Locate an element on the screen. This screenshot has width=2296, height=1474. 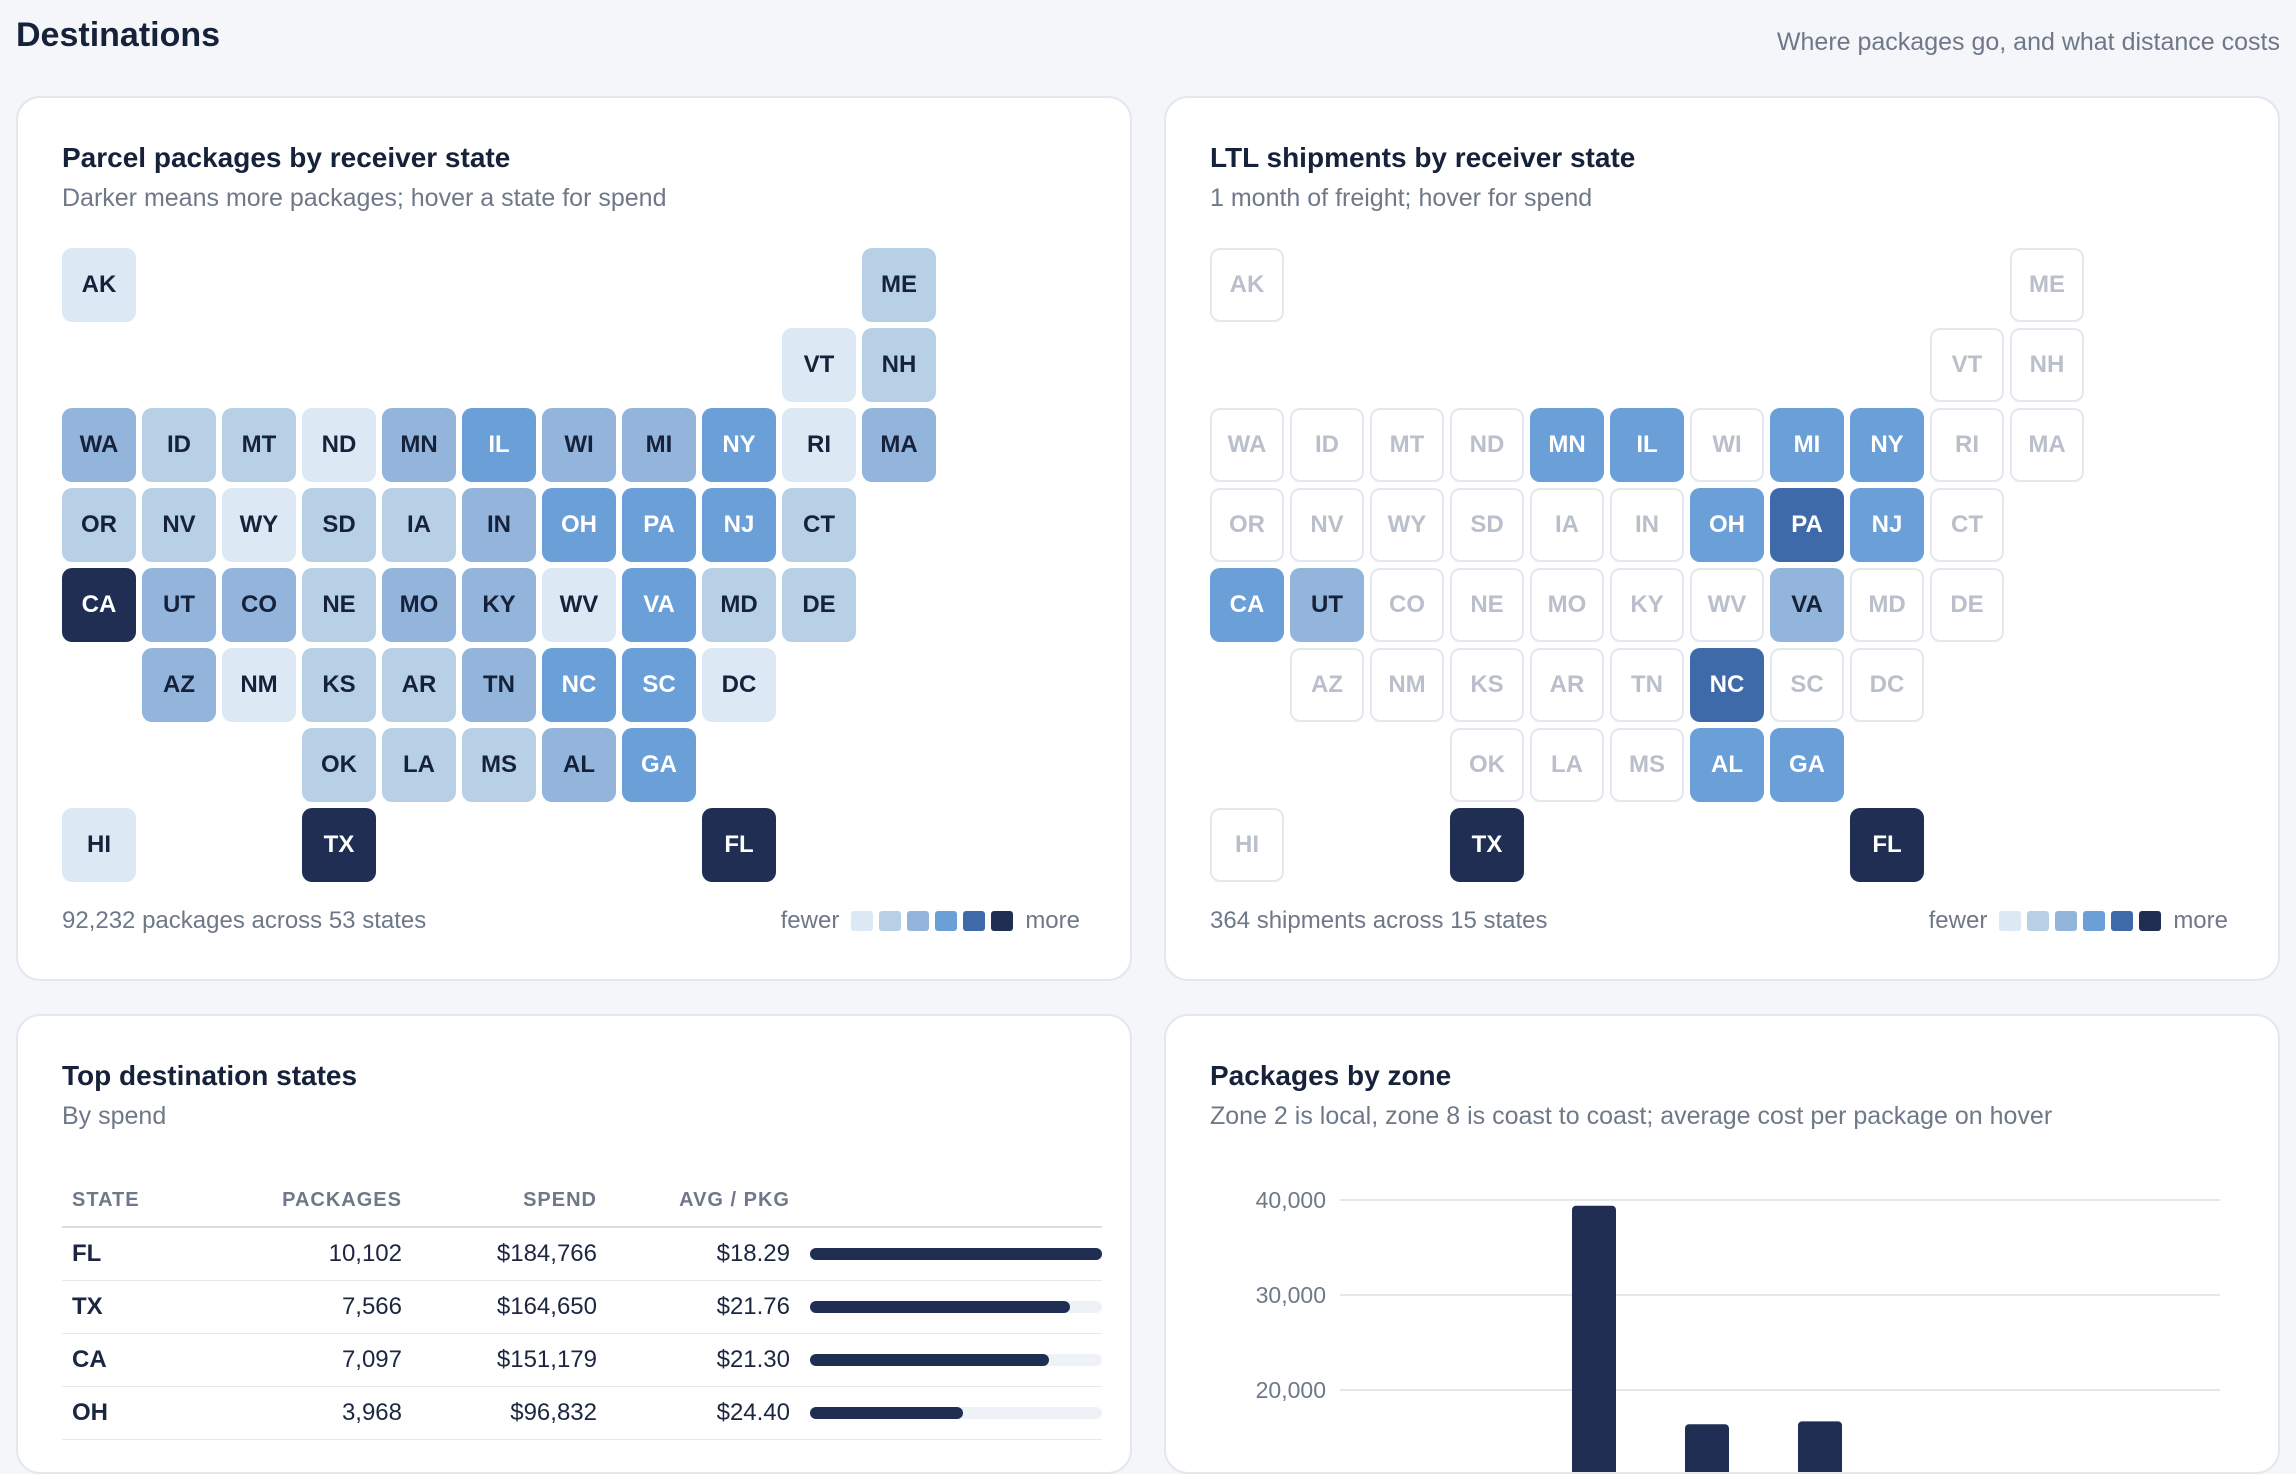
state-tile-de: DE is located at coordinates (819, 605).